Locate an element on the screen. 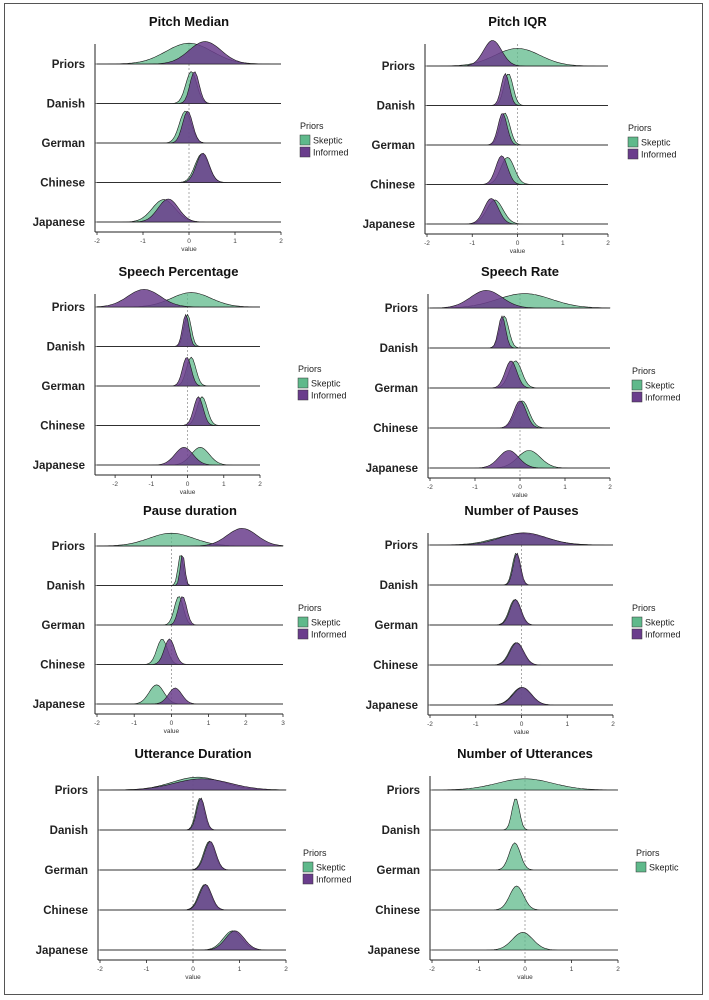 The height and width of the screenshot is (1000, 709). chart-title: Number of Pauses is located at coordinates (521, 510).